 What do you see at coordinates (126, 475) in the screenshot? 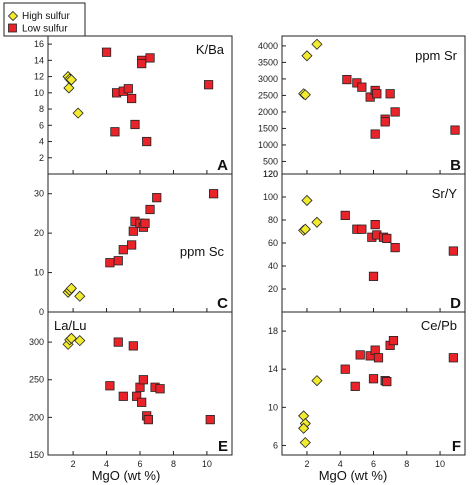
I see `x-axis-label-left: MgO (wt %)` at bounding box center [126, 475].